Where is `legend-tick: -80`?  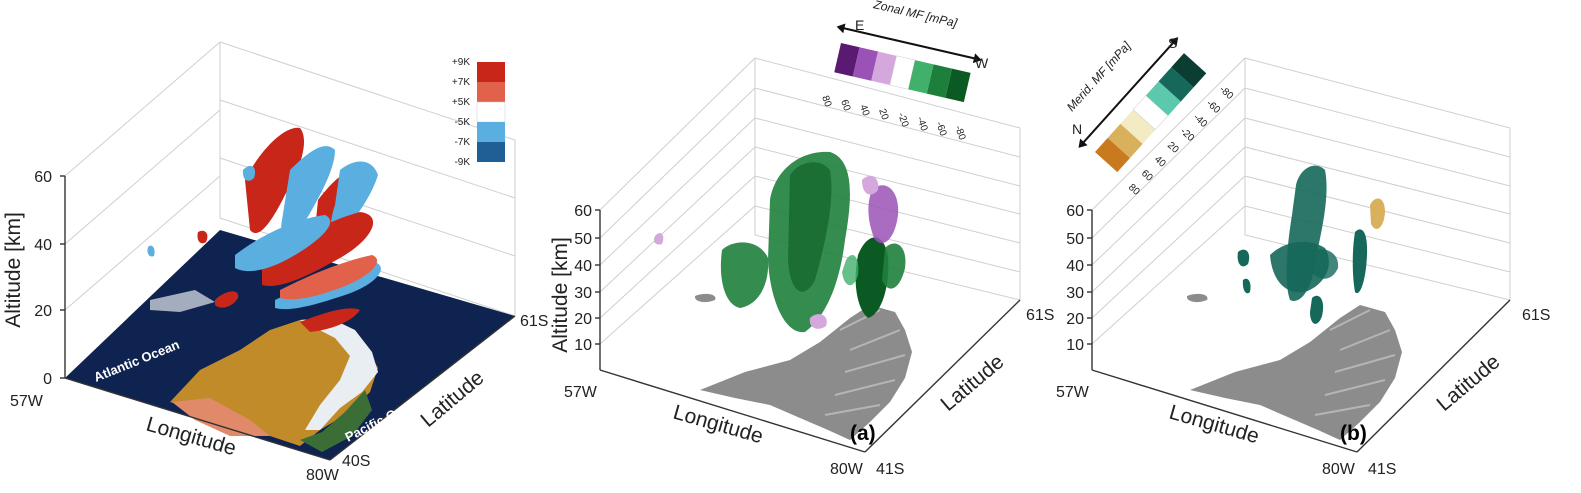
legend-tick: -80 is located at coordinates (959, 133).